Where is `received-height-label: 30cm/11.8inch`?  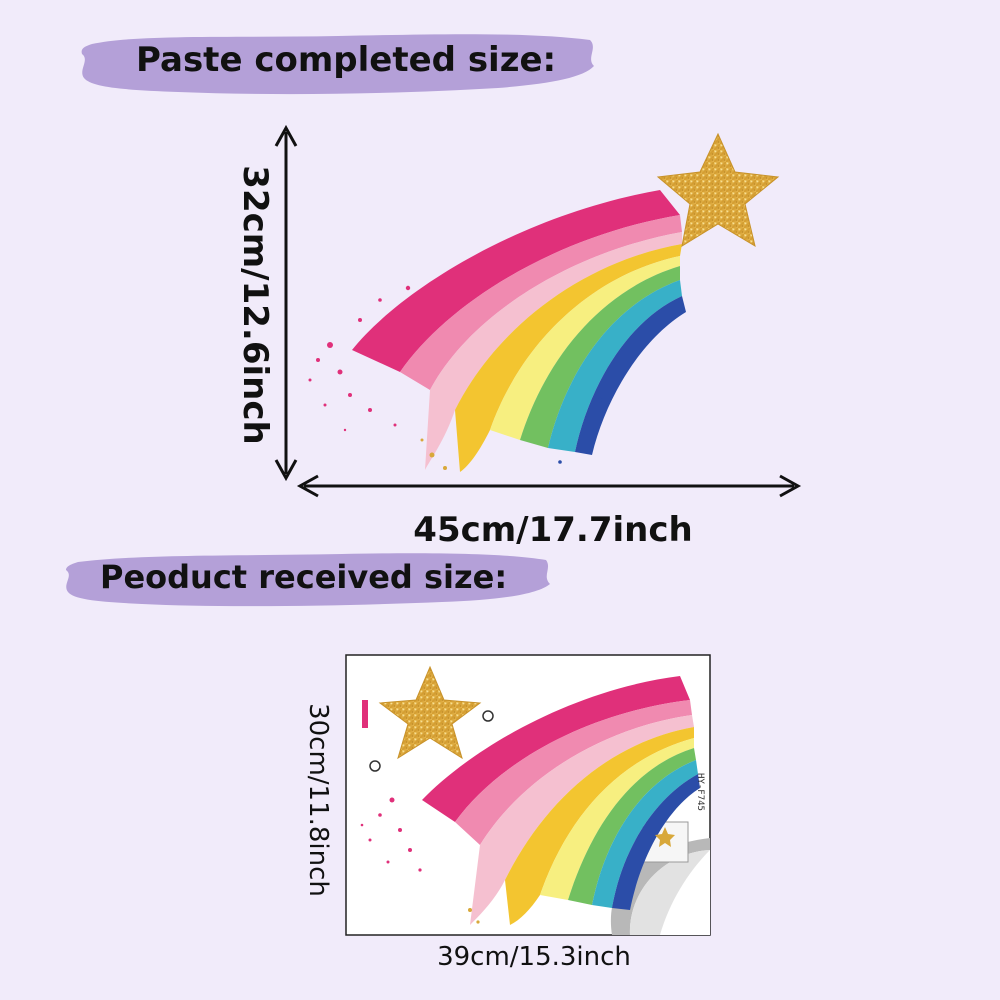
received-height-label: 30cm/11.8inch is located at coordinates (318, 800).